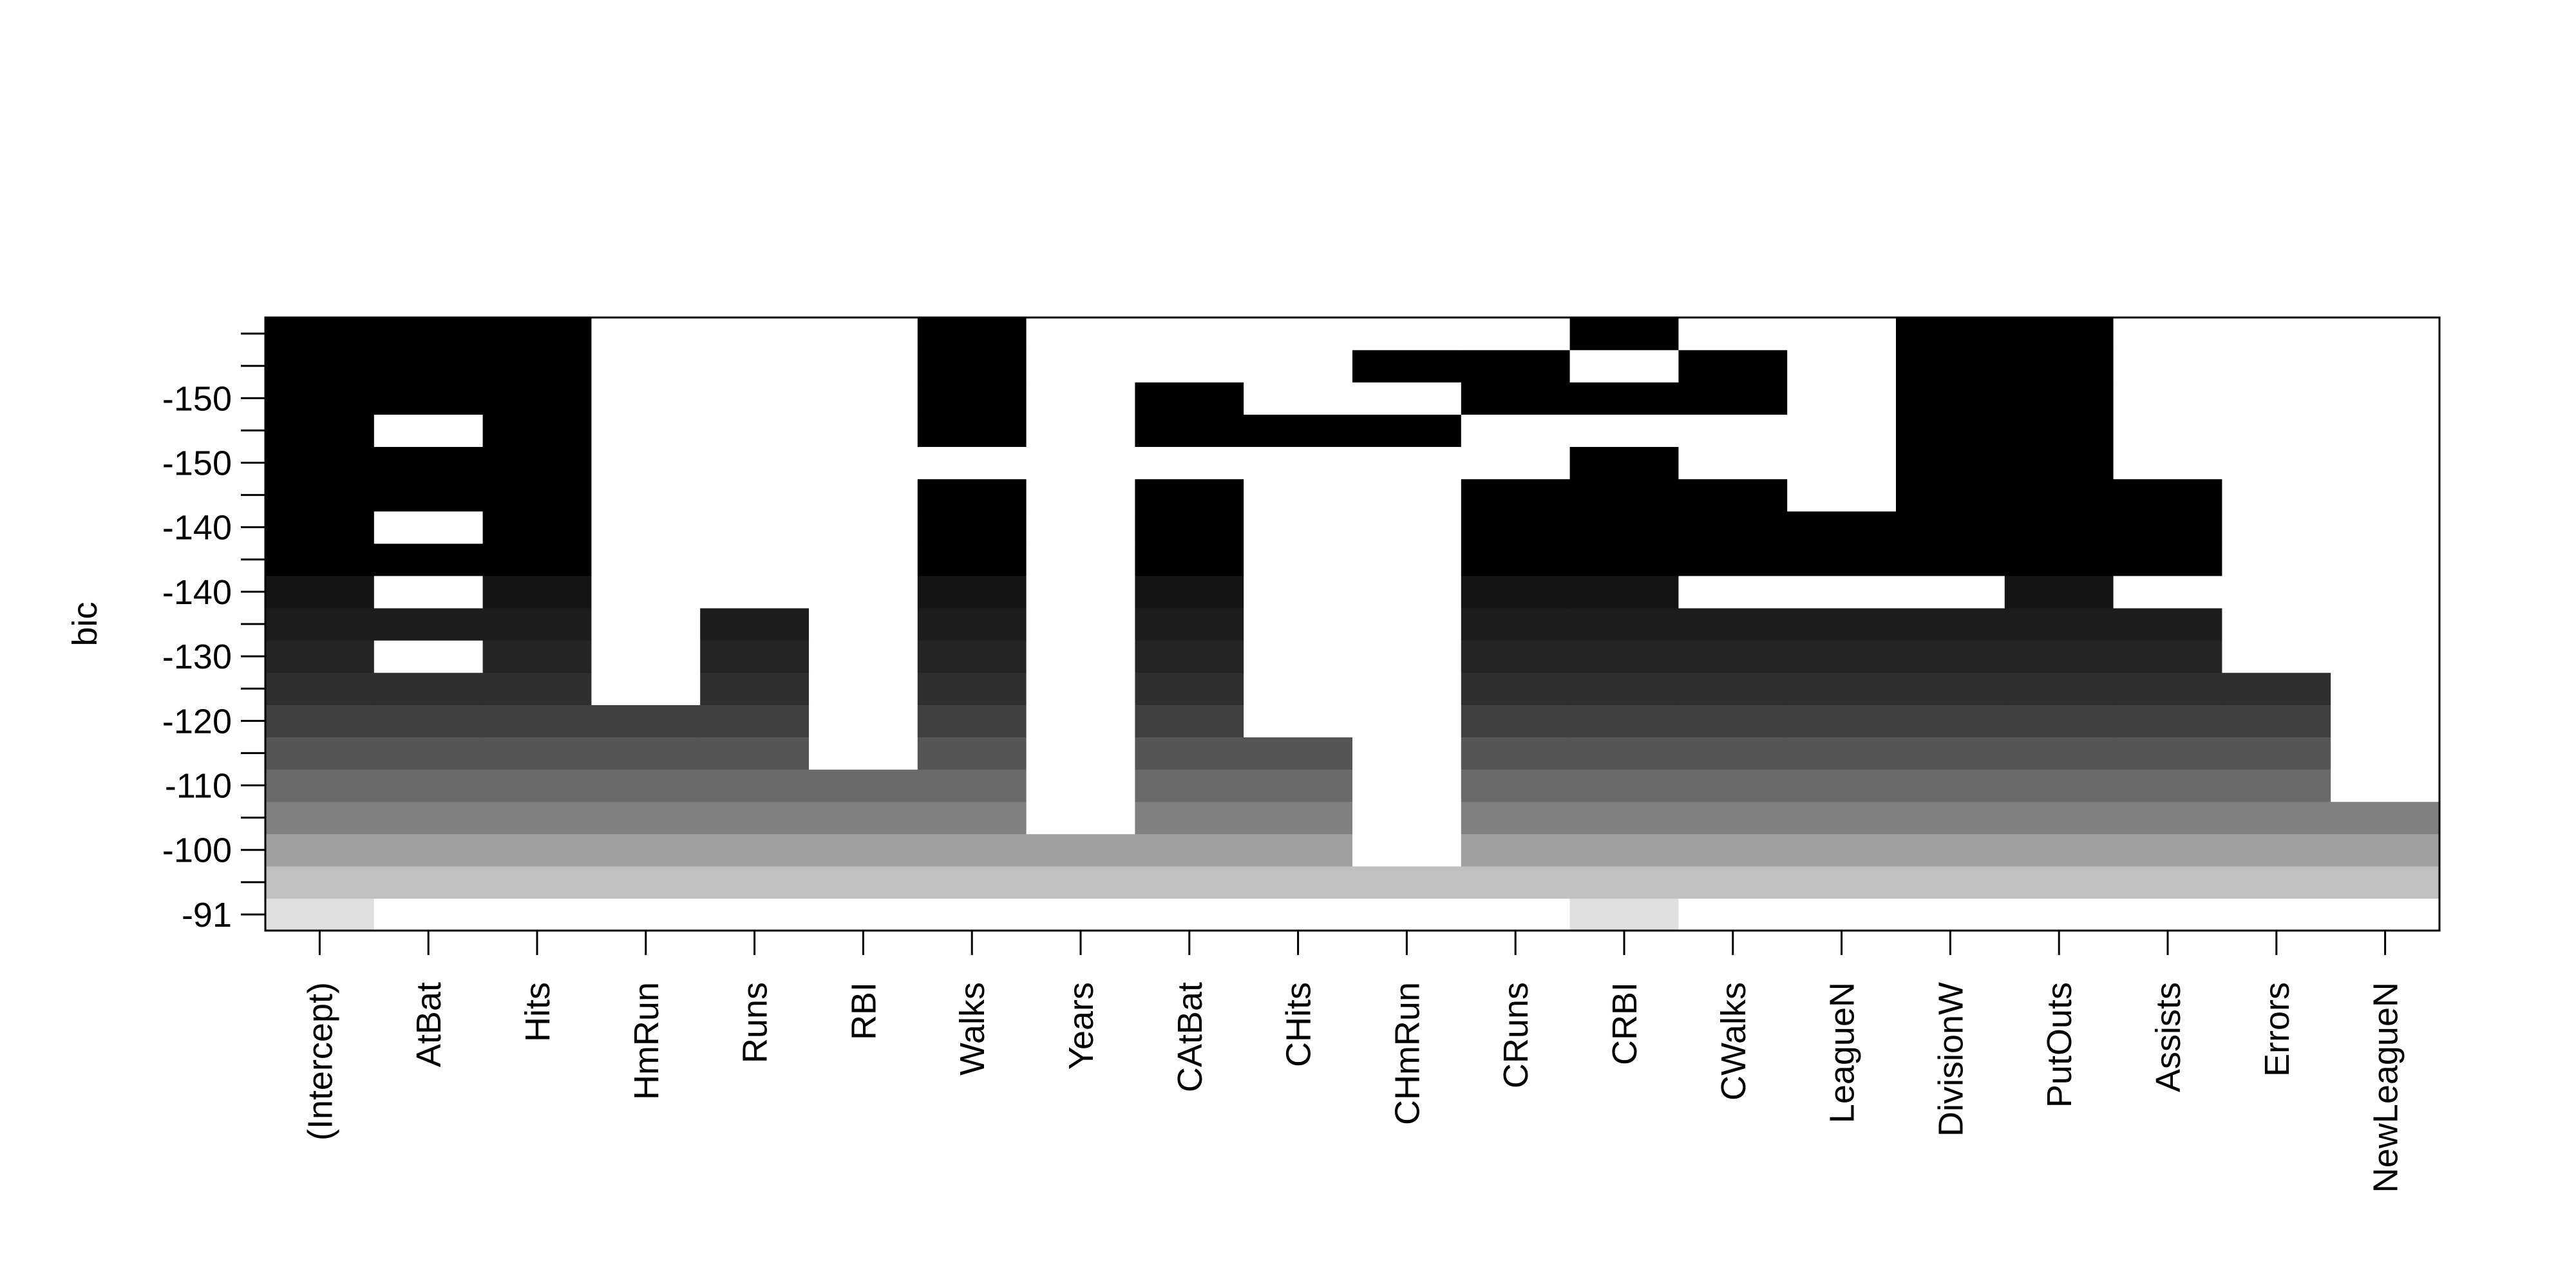  I want to click on y-tick-label: -130, so click(197, 657).